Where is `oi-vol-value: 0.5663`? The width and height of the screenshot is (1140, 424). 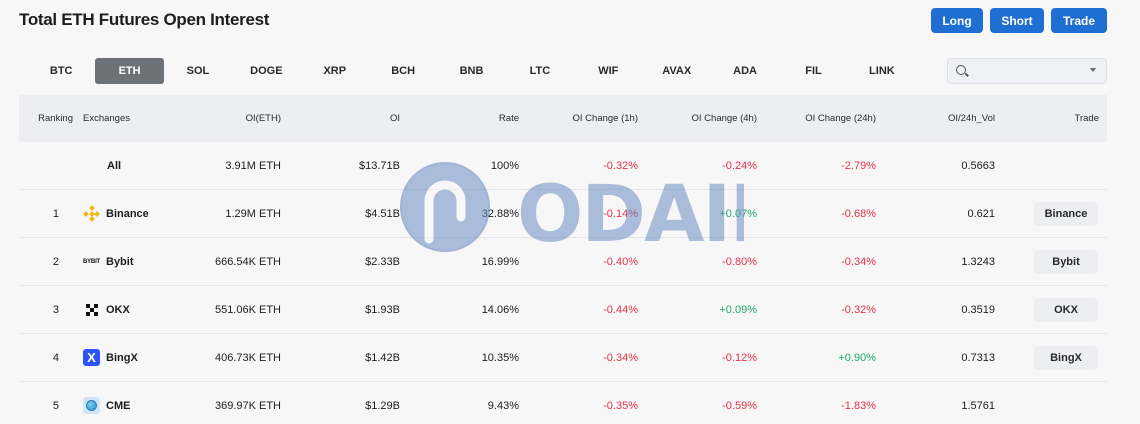
oi-vol-value: 0.5663 is located at coordinates (978, 165).